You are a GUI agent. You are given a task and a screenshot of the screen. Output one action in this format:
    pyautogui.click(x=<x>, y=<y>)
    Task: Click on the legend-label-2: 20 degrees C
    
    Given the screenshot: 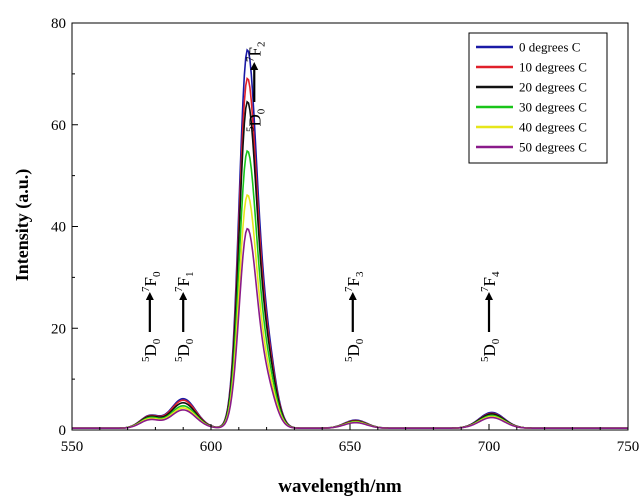 What is the action you would take?
    pyautogui.click(x=553, y=87)
    